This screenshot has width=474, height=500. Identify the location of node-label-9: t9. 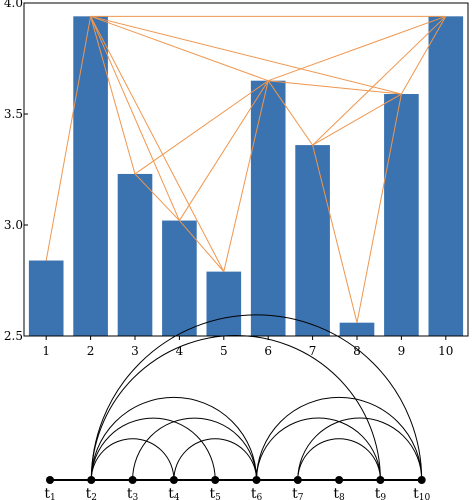
(381, 493).